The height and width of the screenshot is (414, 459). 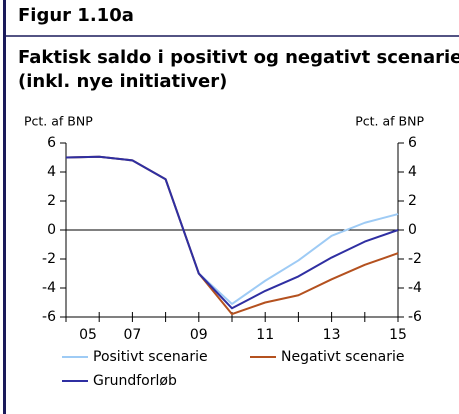 What do you see at coordinates (88, 335) in the screenshot?
I see `x-tick-label: 05` at bounding box center [88, 335].